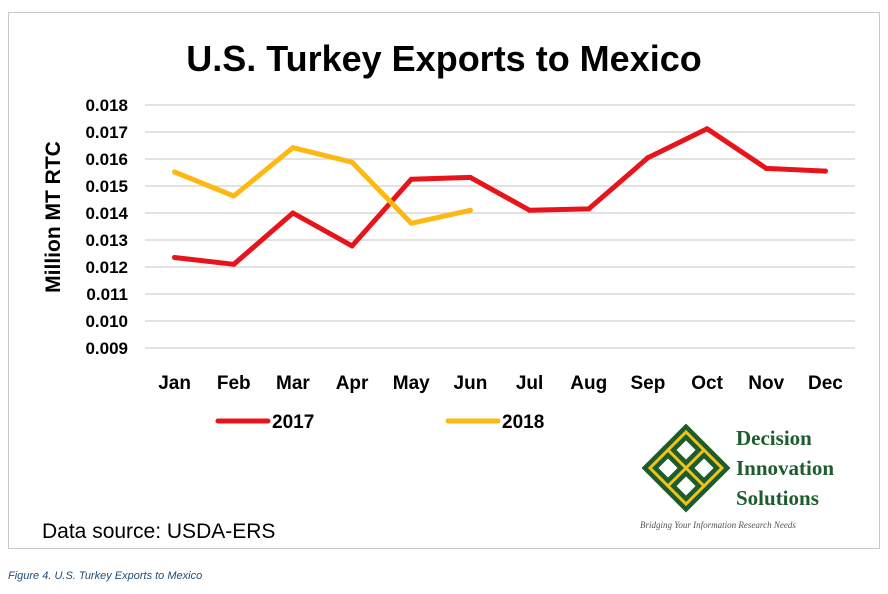 Image resolution: width=888 pixels, height=594 pixels. What do you see at coordinates (107, 294) in the screenshot?
I see `y-tick-label: 0.011` at bounding box center [107, 294].